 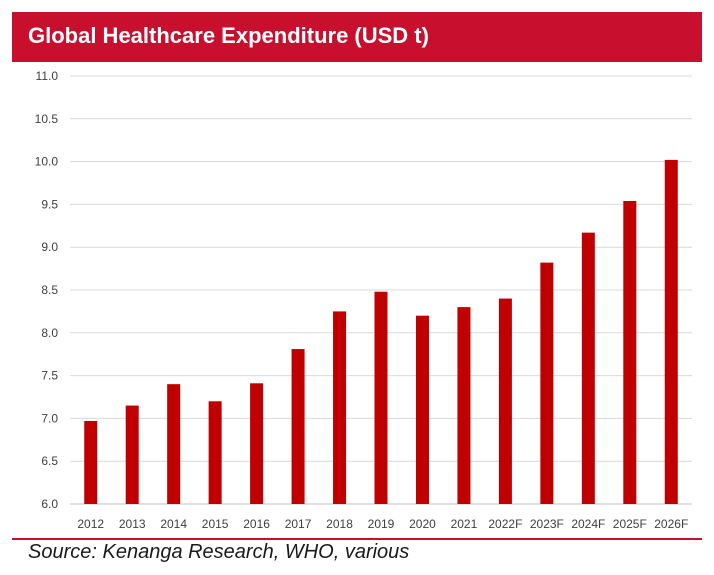 What do you see at coordinates (671, 331) in the screenshot?
I see `bar-2026F` at bounding box center [671, 331].